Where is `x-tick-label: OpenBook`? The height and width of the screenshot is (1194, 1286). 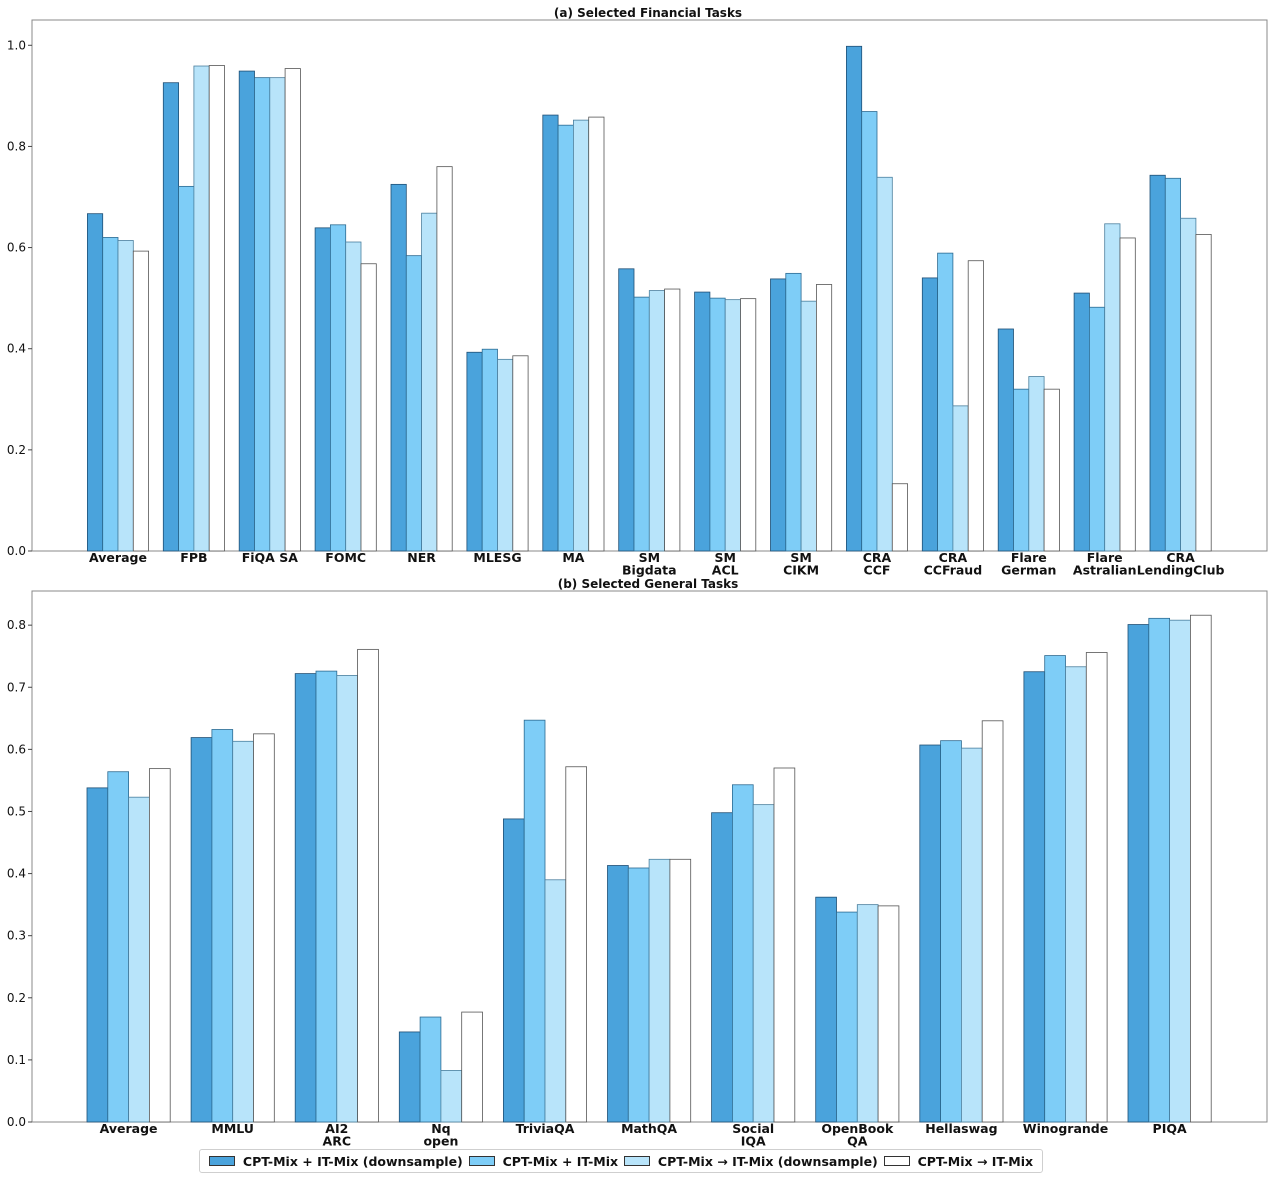 x-tick-label: OpenBook is located at coordinates (857, 1128).